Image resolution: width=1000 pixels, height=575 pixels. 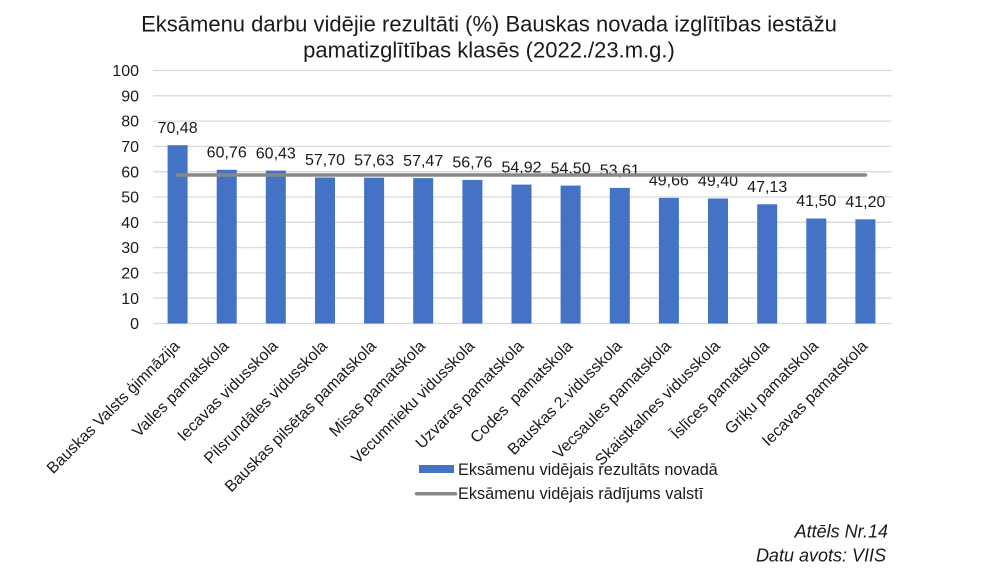 What do you see at coordinates (841, 532) in the screenshot?
I see `svg-text: Attēls Nr.14` at bounding box center [841, 532].